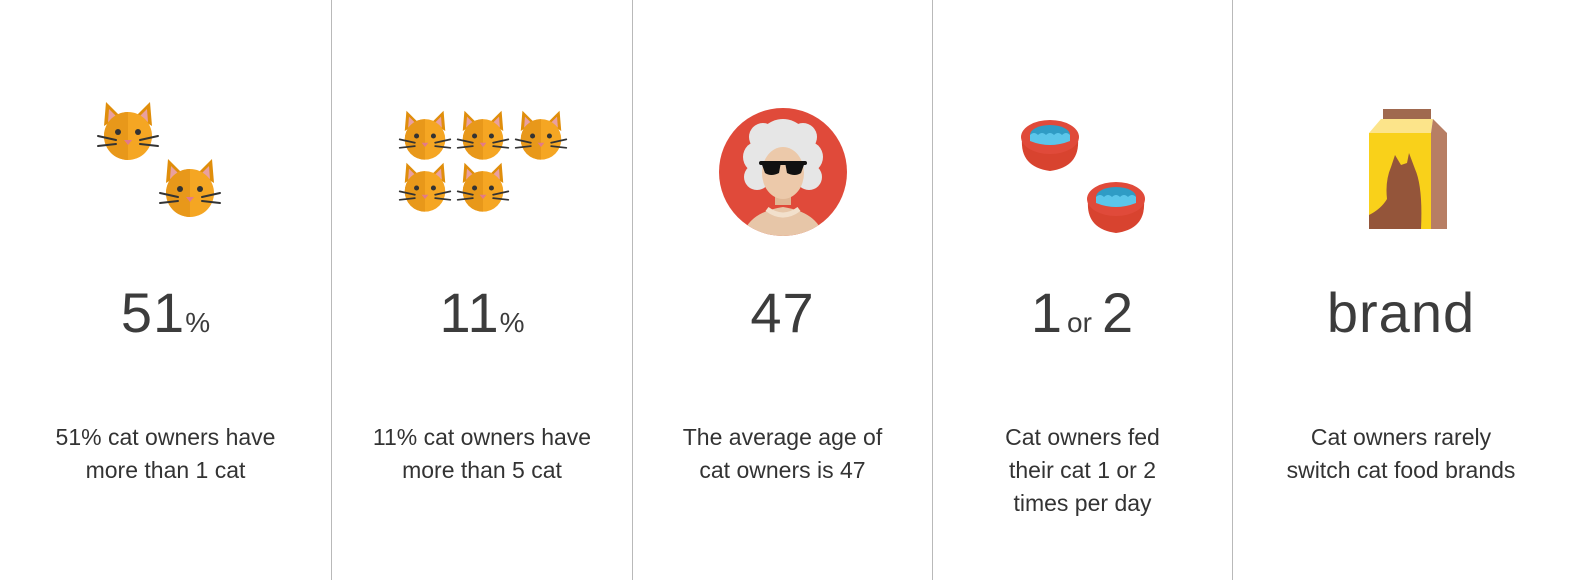 The height and width of the screenshot is (580, 1569). I want to click on stat-value: 51%, so click(165, 318).